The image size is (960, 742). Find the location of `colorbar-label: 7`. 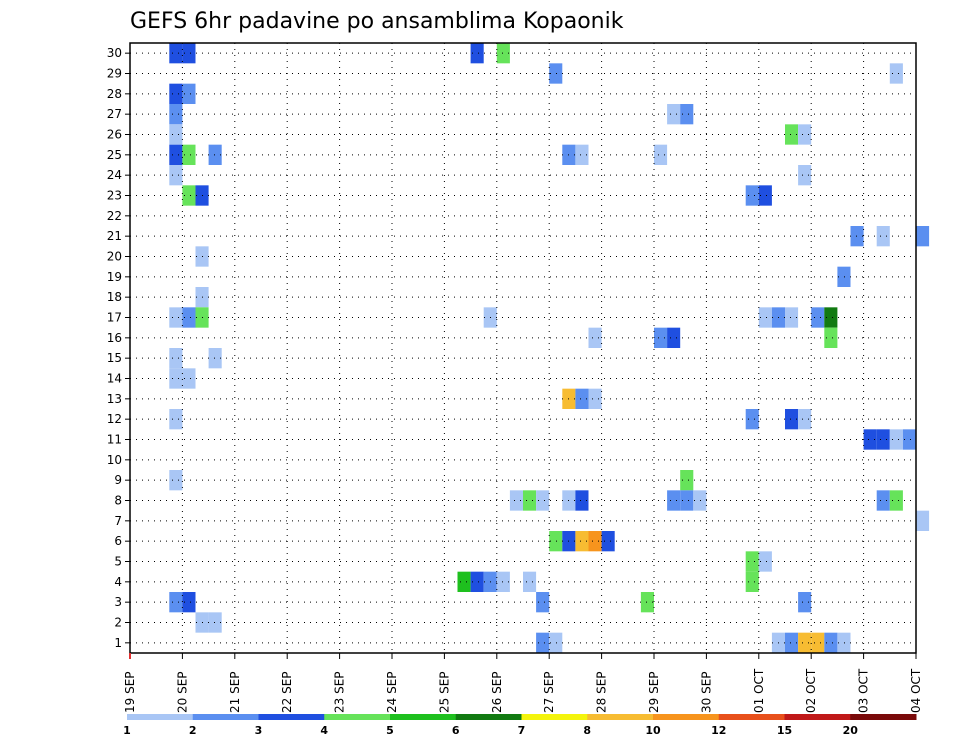

colorbar-label: 7 is located at coordinates (522, 730).